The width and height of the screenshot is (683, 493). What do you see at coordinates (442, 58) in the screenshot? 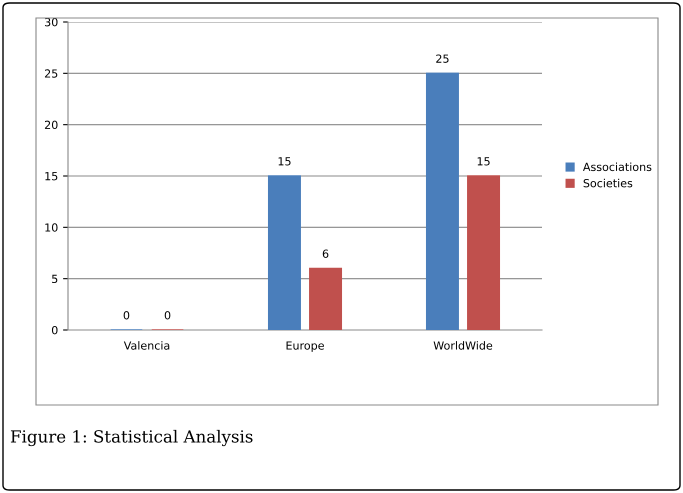
I see `data-label: 25` at bounding box center [442, 58].